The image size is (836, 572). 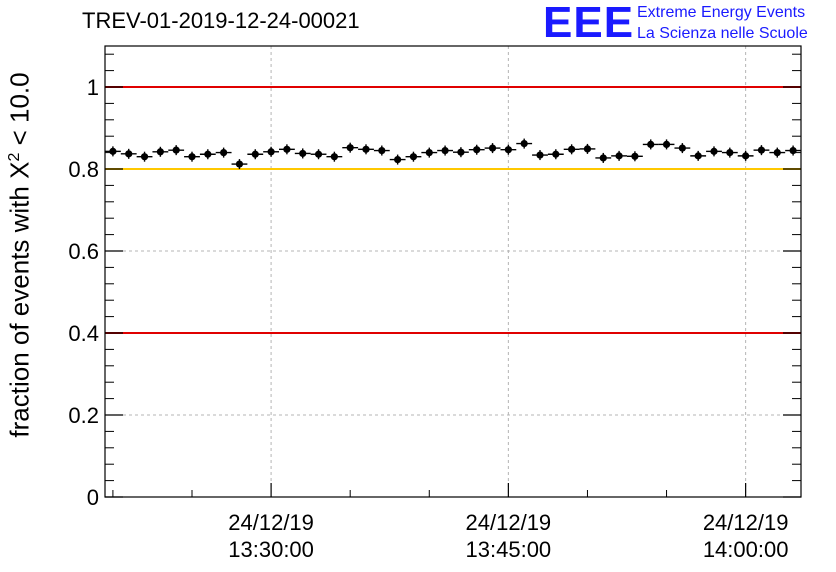 I want to click on y-tick-label-2: 0.4, so click(x=83, y=333).